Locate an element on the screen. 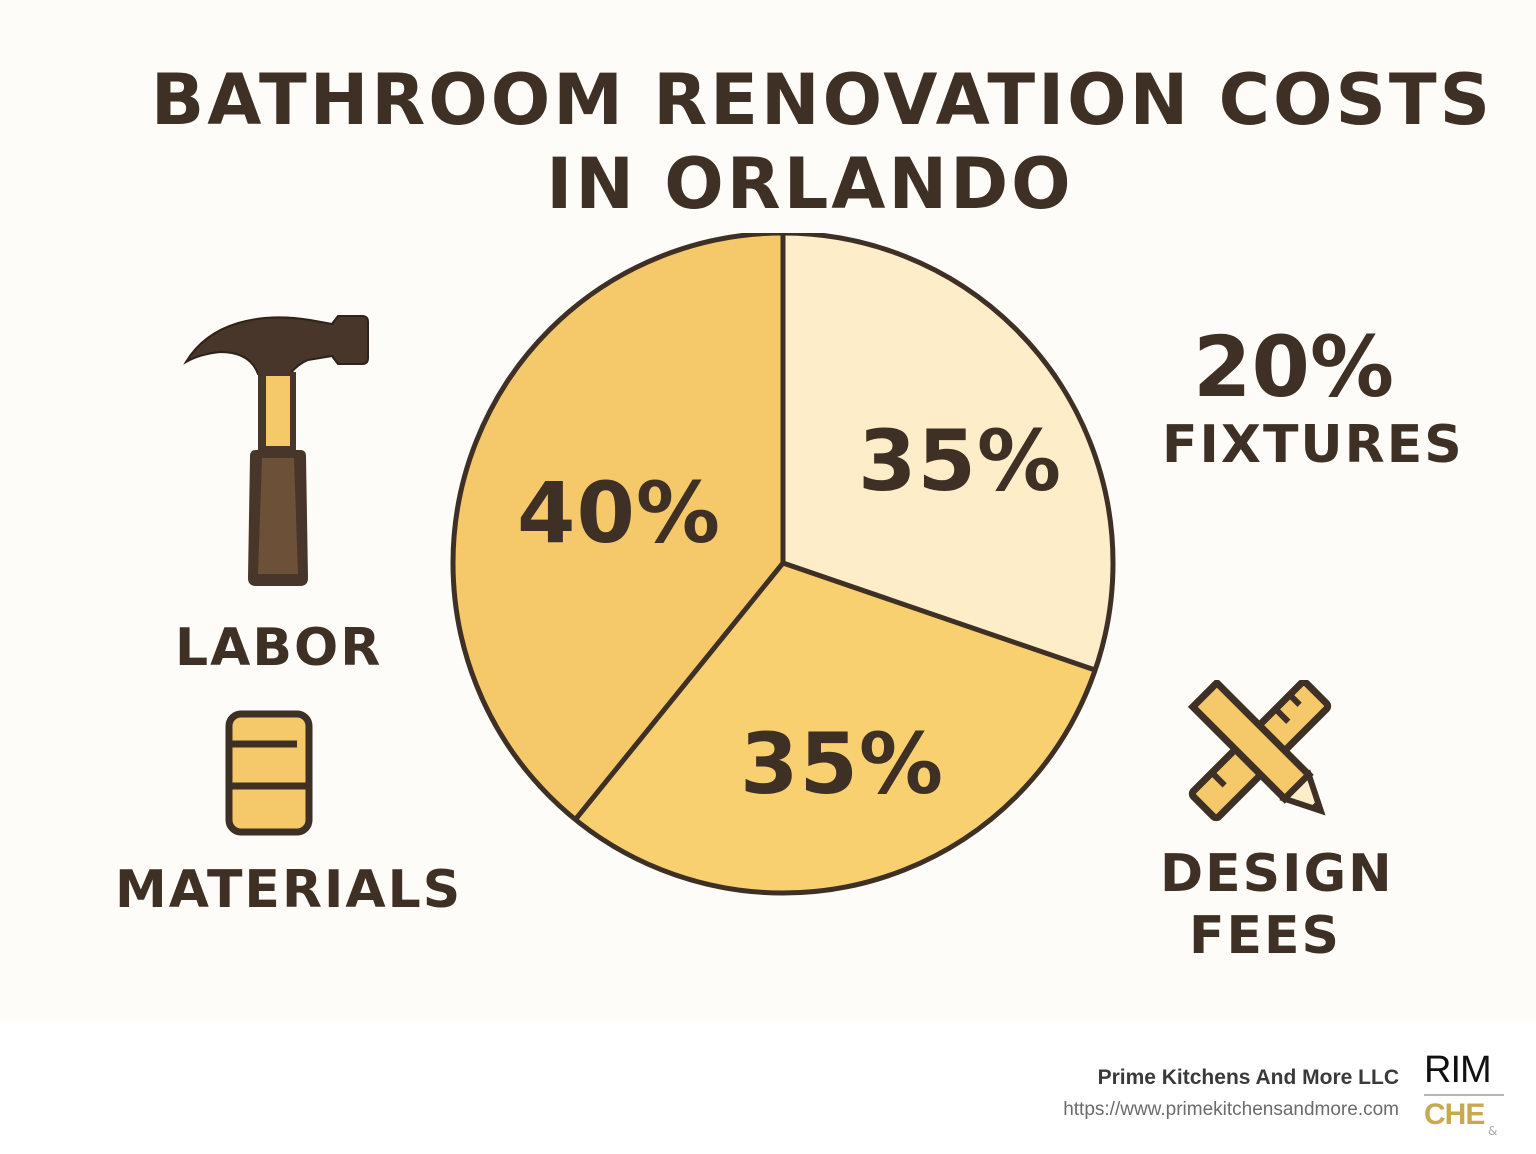 Image resolution: width=1536 pixels, height=1154 pixels. materials-icon is located at coordinates (269, 773).